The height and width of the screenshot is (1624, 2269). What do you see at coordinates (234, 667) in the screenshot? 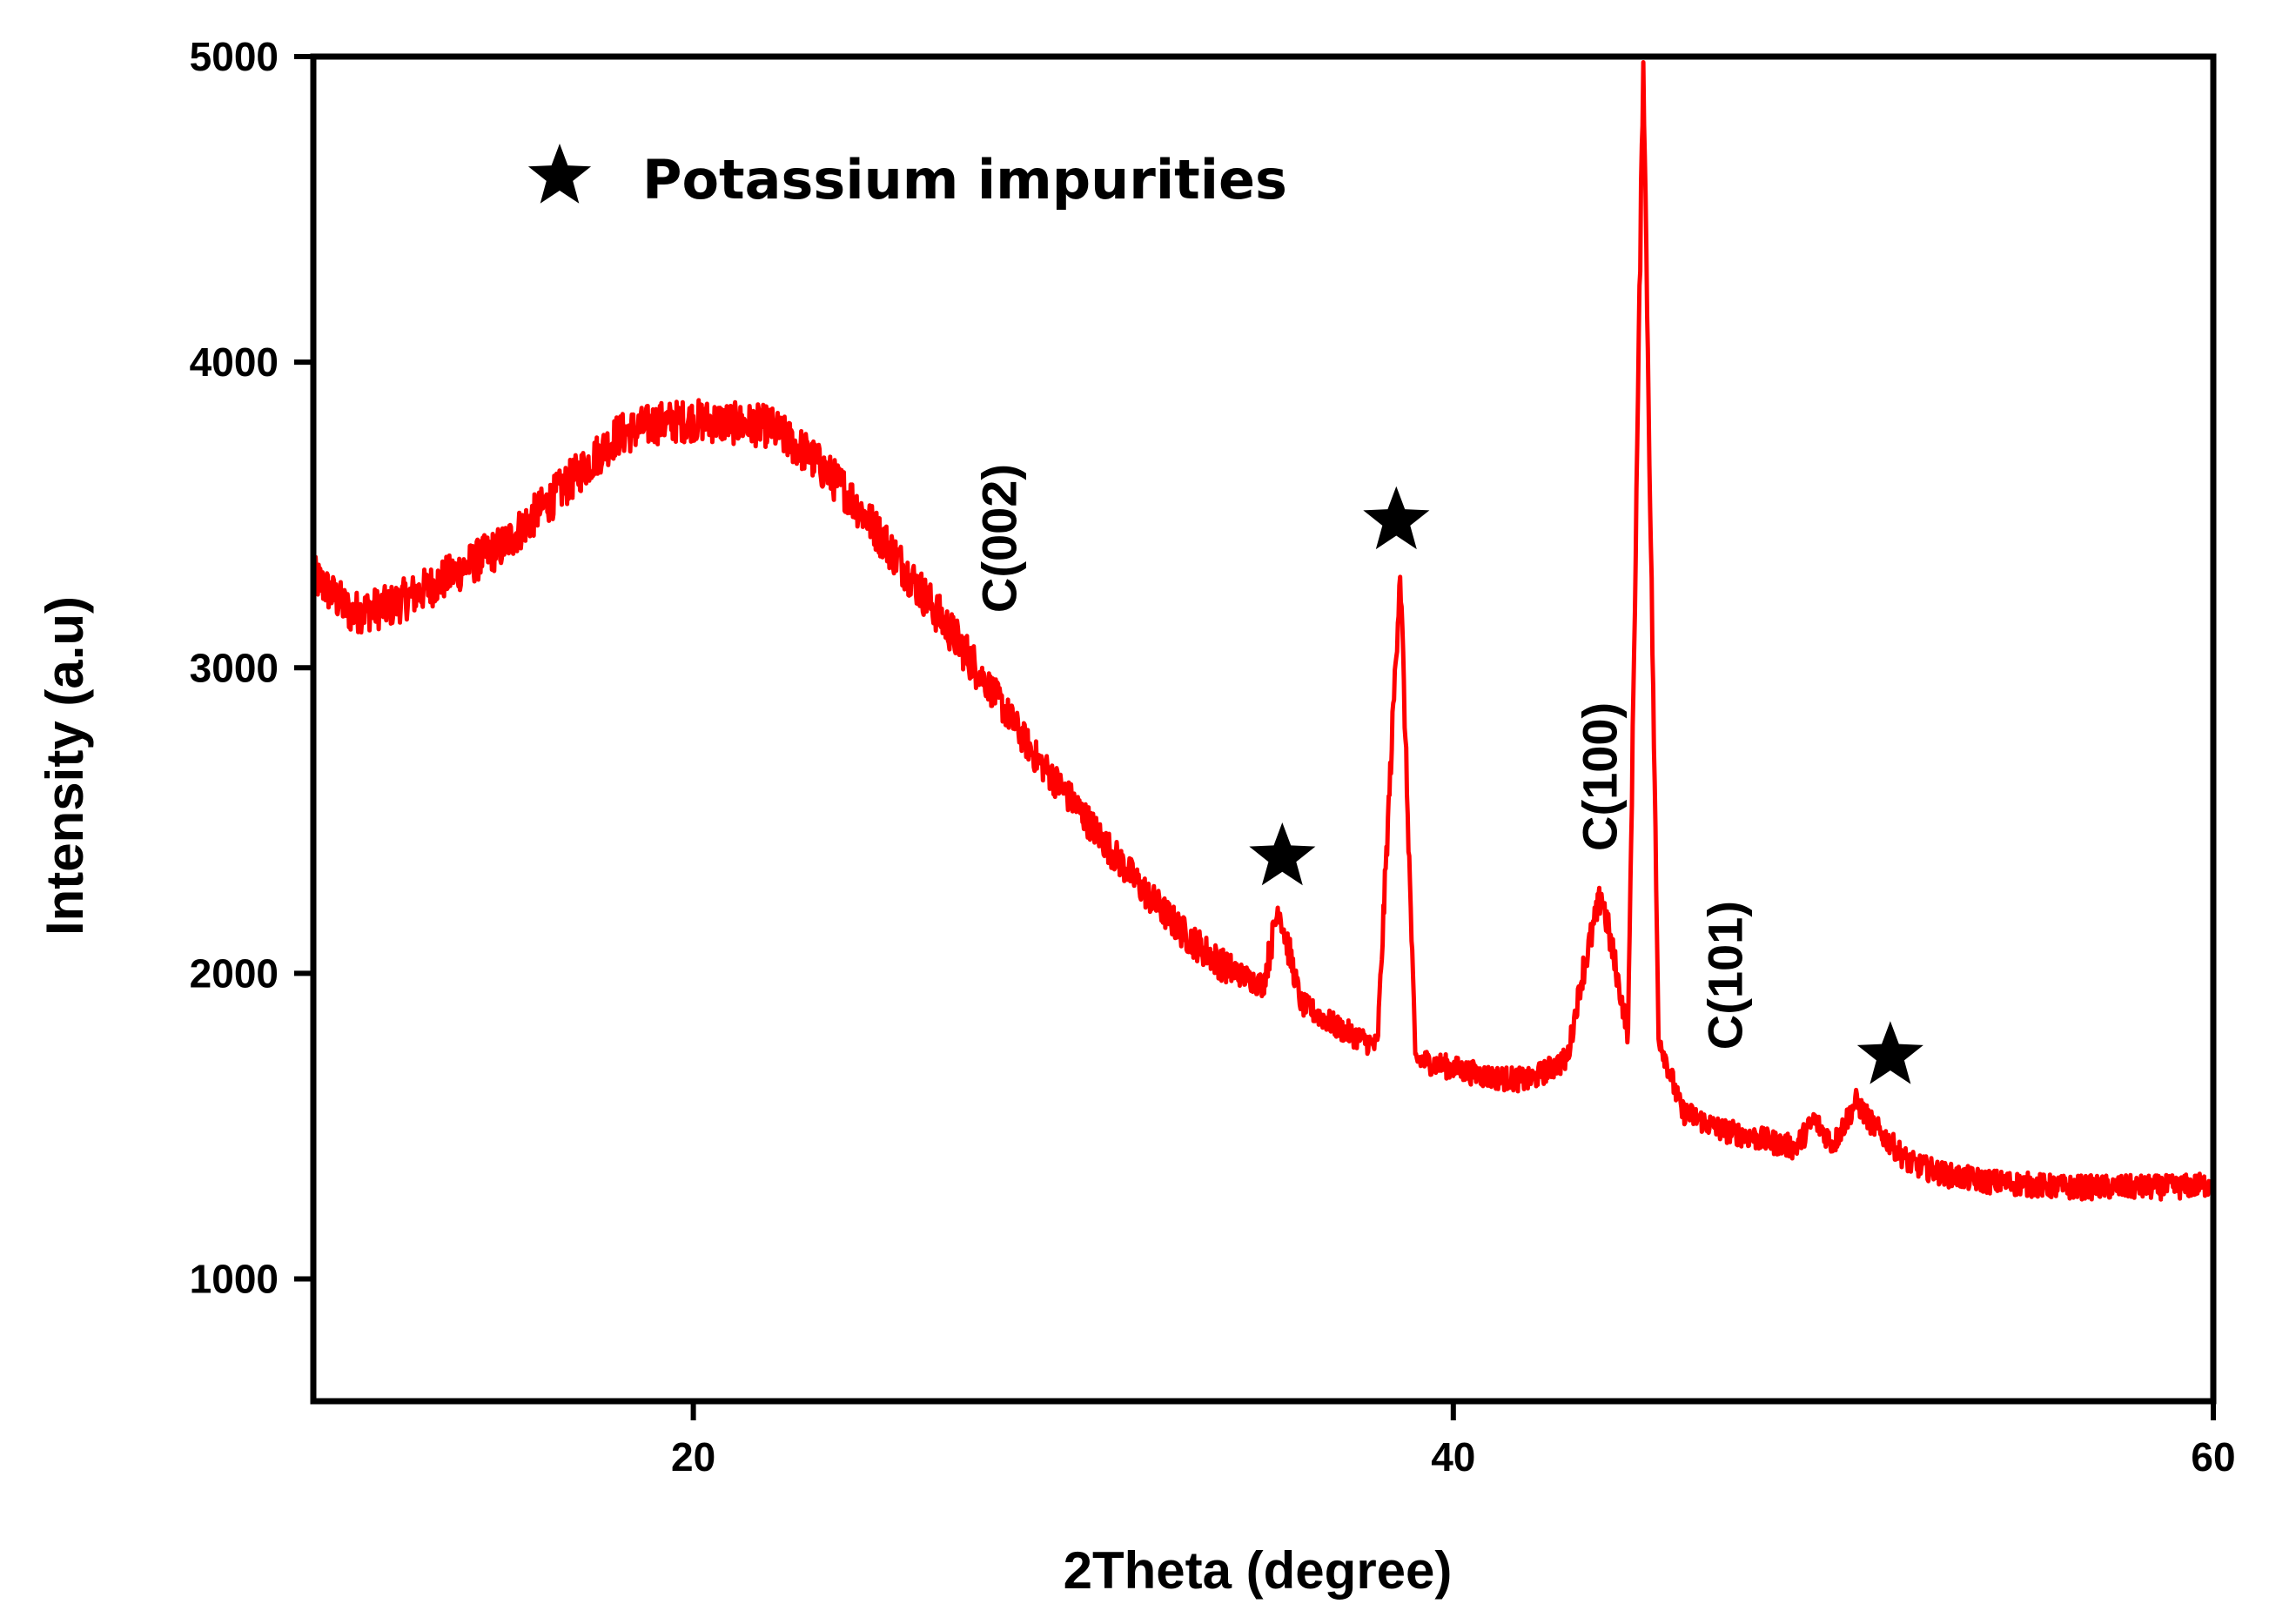
I see `y-tick-label: 3000` at bounding box center [234, 667].